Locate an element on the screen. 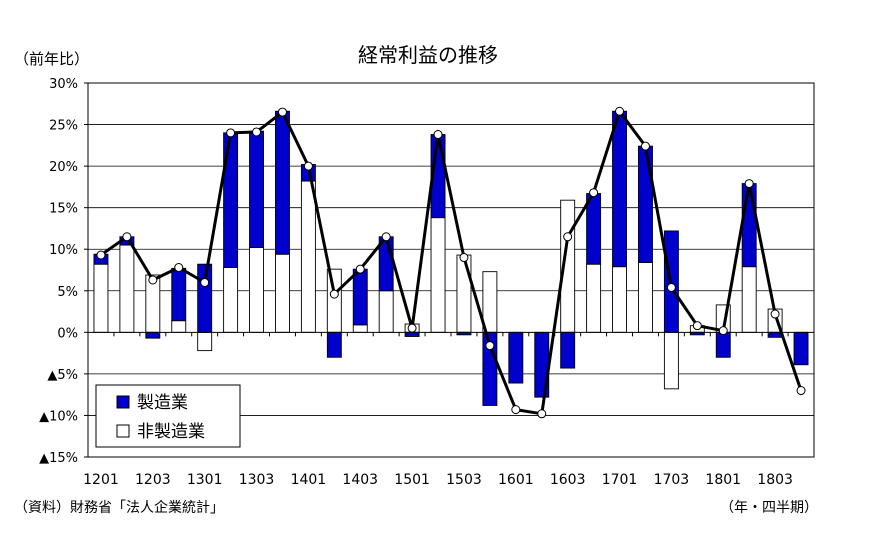 Image resolution: width=879 pixels, height=557 pixels. x-tick-label: 1601 is located at coordinates (516, 480).